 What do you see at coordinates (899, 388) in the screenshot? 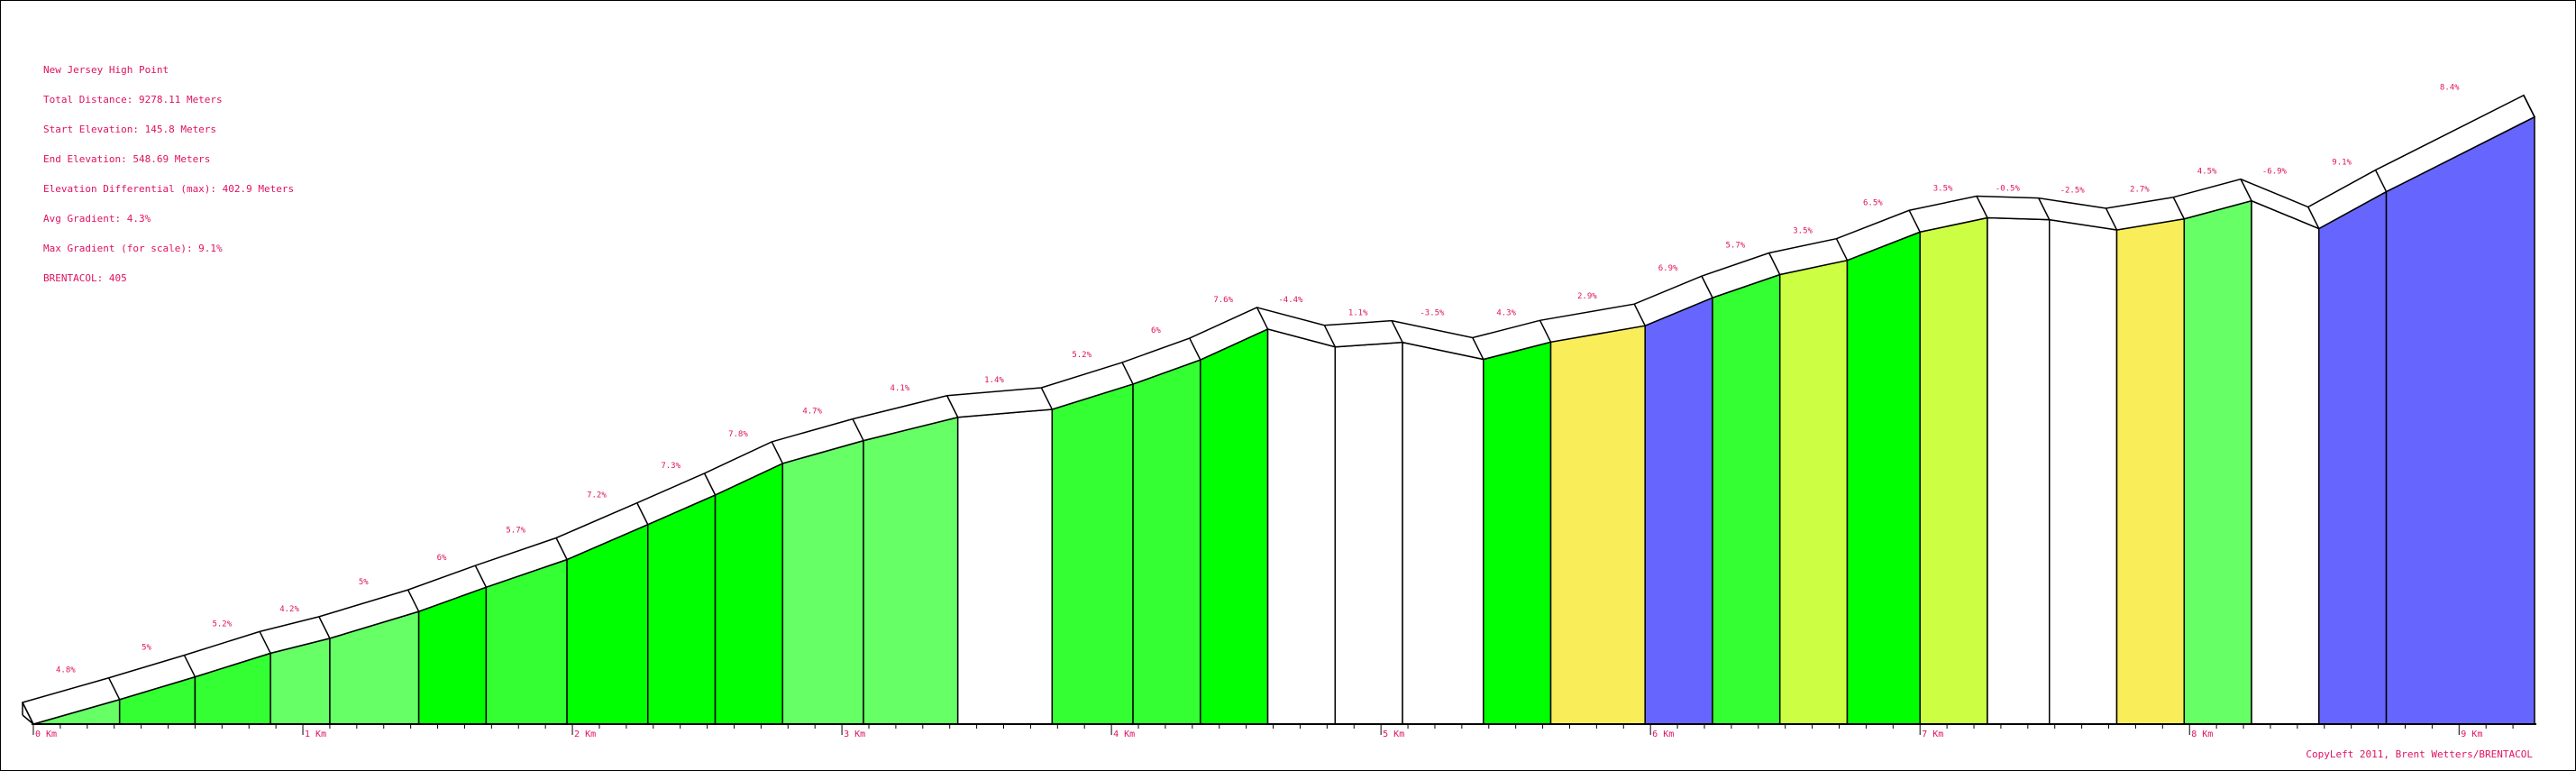
I see `gradient-label-12: 4.1%` at bounding box center [899, 388].